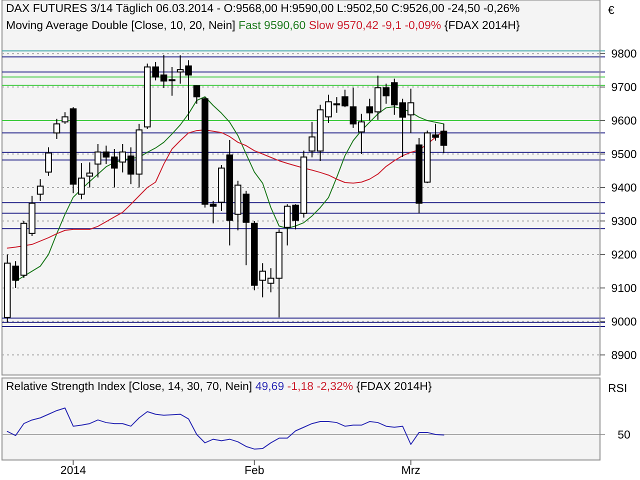  I want to click on x-tick-label: 2014, so click(73, 471).